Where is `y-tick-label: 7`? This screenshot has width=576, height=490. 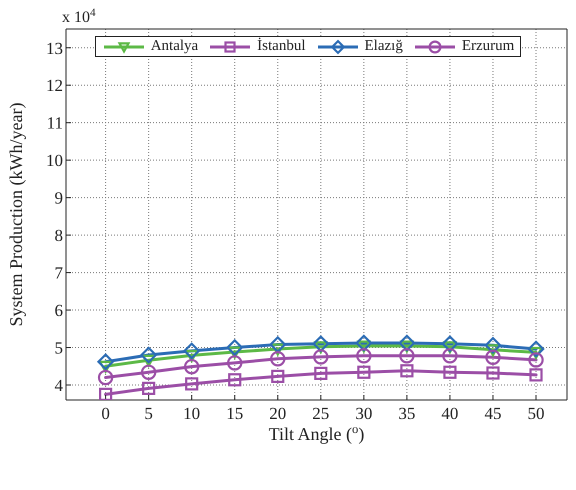
y-tick-label: 7 is located at coordinates (59, 273).